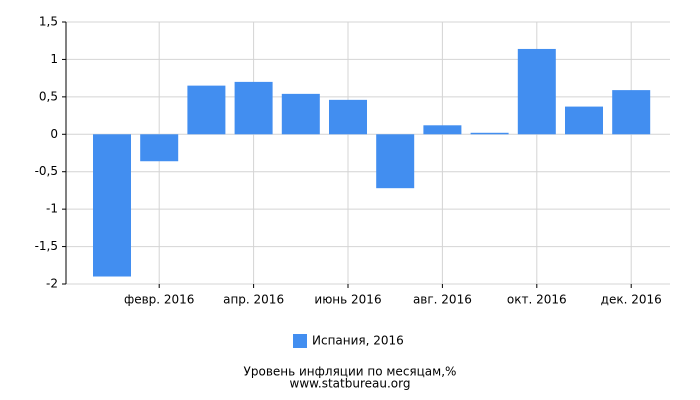 Image resolution: width=700 pixels, height=400 pixels. I want to click on x-tick-label: апр. 2016, so click(253, 300).